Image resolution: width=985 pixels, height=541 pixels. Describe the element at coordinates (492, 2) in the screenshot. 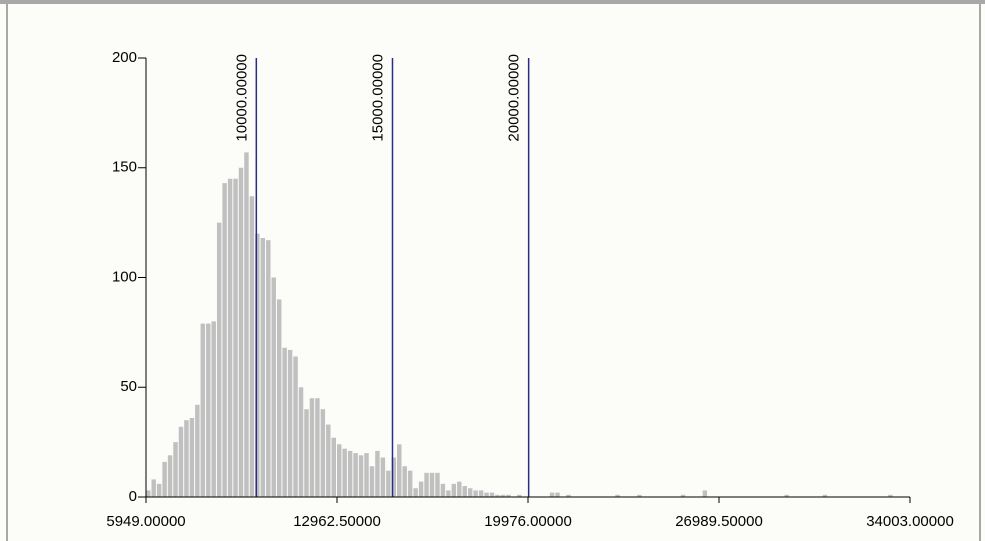

I see `frame-top` at that location.